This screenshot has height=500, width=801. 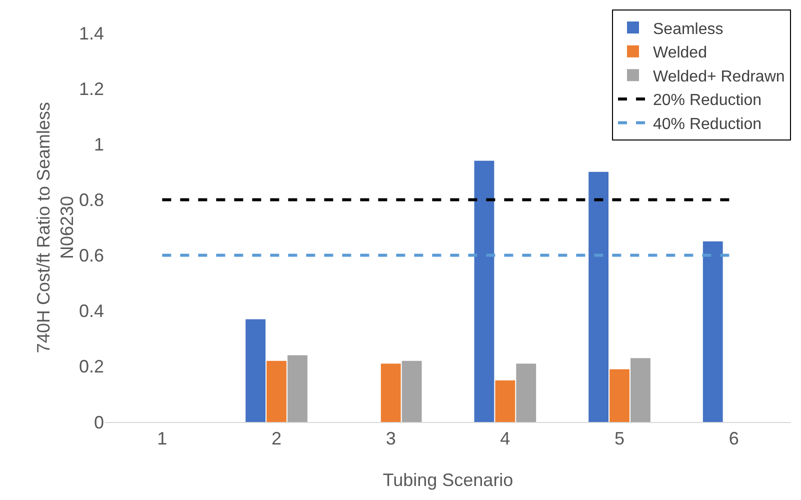 I want to click on x-tick-label: 1, so click(x=162, y=438).